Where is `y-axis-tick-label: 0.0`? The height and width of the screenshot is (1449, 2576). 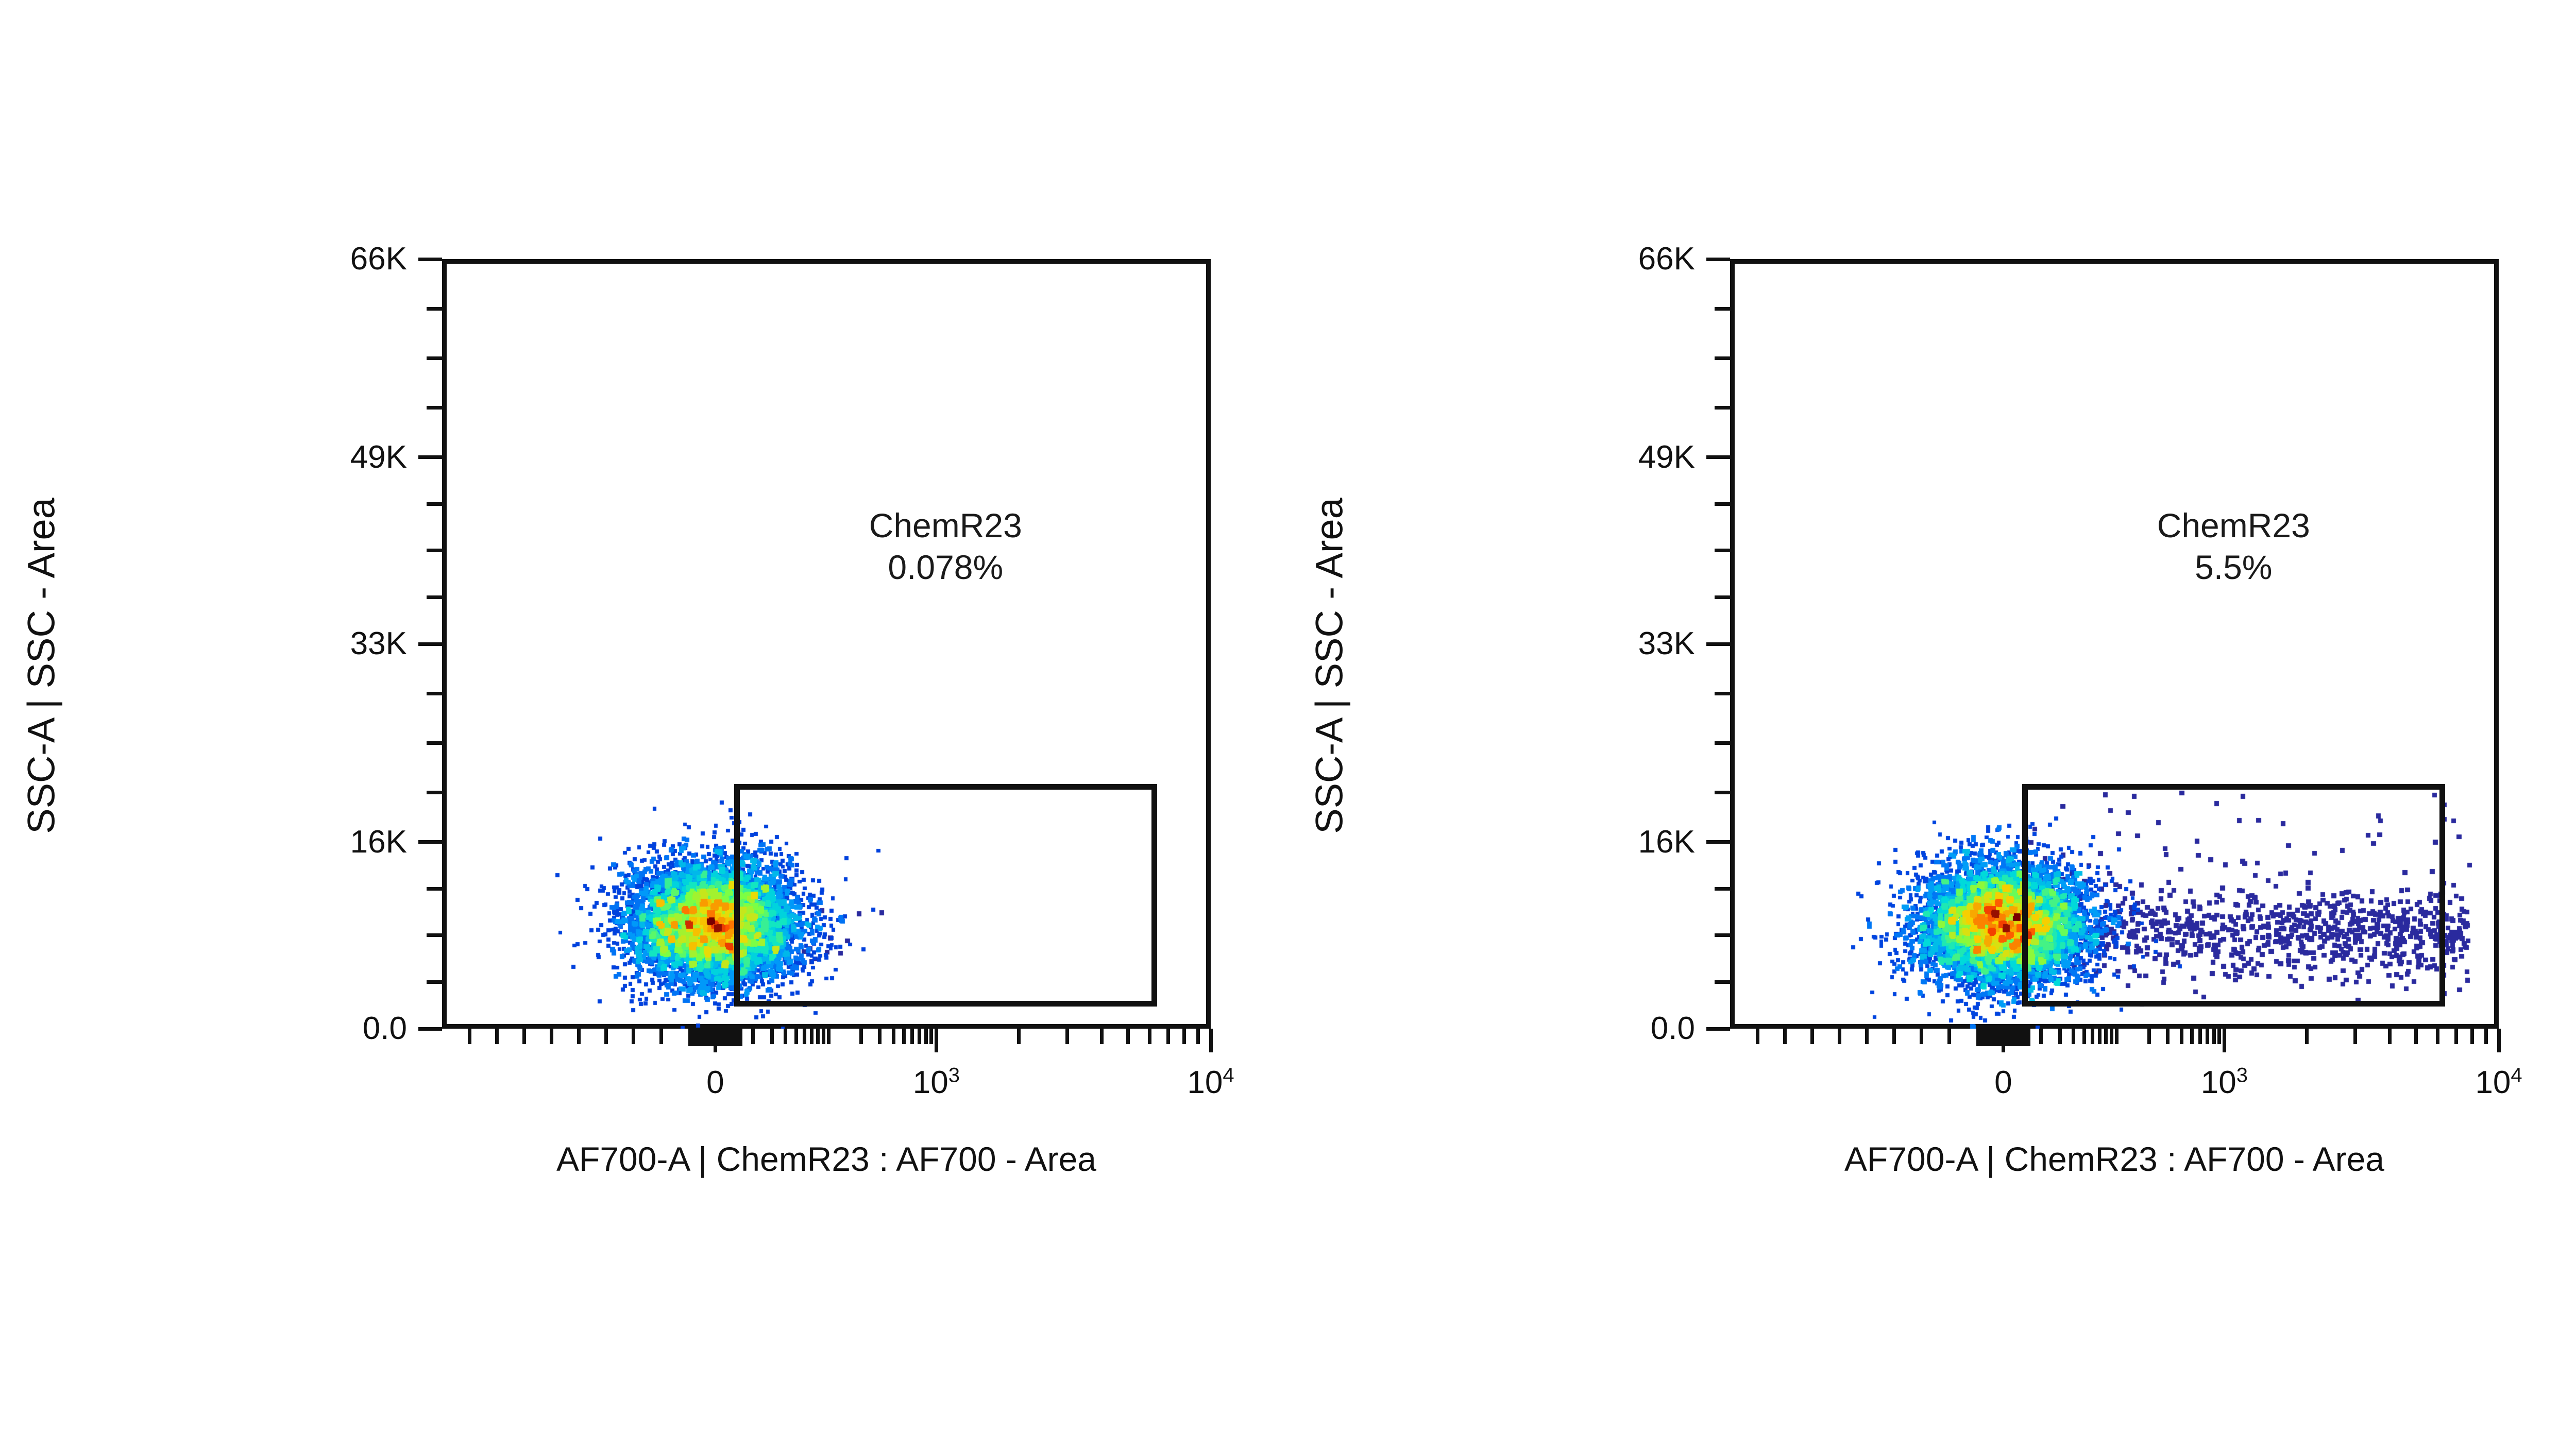
y-axis-tick-label: 0.0 is located at coordinates (384, 1028).